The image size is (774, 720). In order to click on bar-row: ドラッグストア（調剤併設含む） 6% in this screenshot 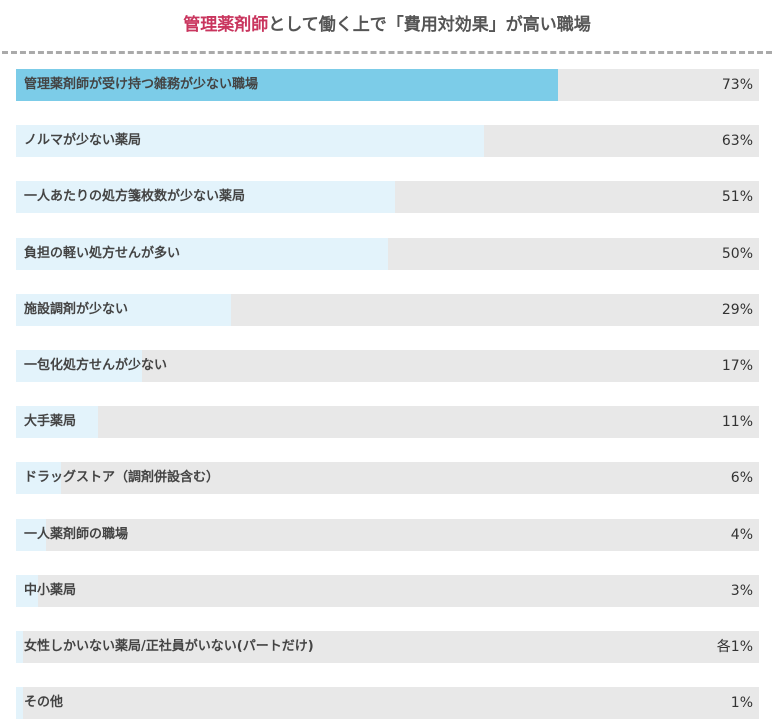, I will do `click(387, 478)`.